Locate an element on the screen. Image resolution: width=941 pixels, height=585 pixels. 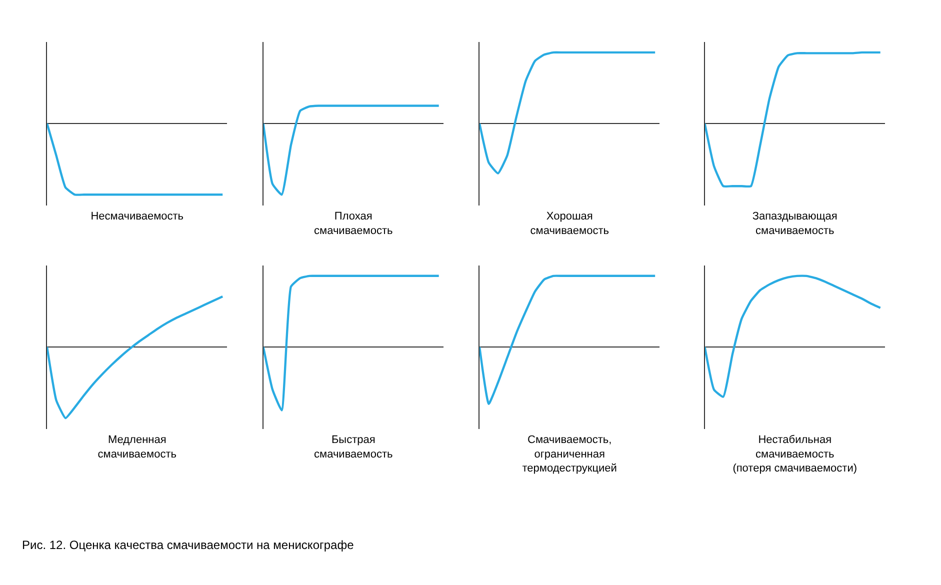
x-axis-title: Быстрая смачиваемость is located at coordinates (353, 447).